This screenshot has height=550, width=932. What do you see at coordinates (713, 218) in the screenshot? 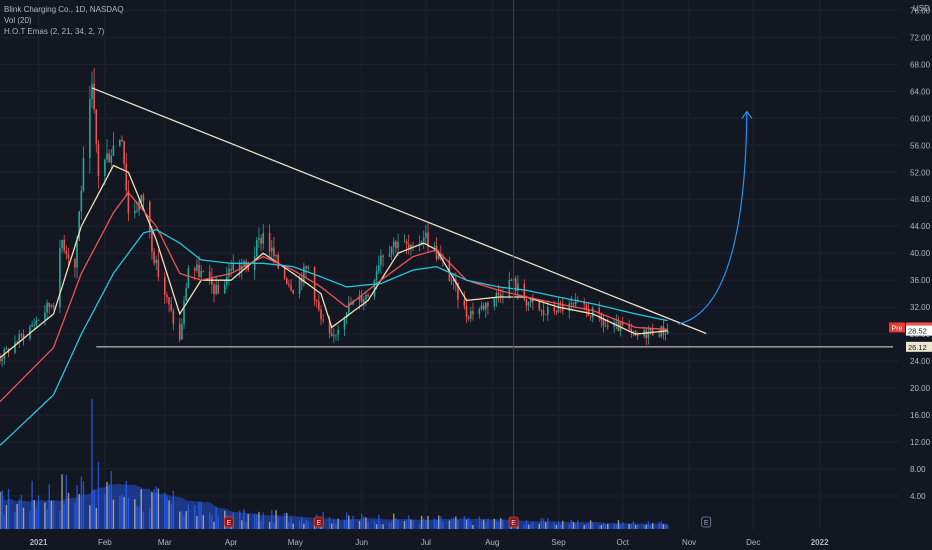
I see `projection-arrow` at bounding box center [713, 218].